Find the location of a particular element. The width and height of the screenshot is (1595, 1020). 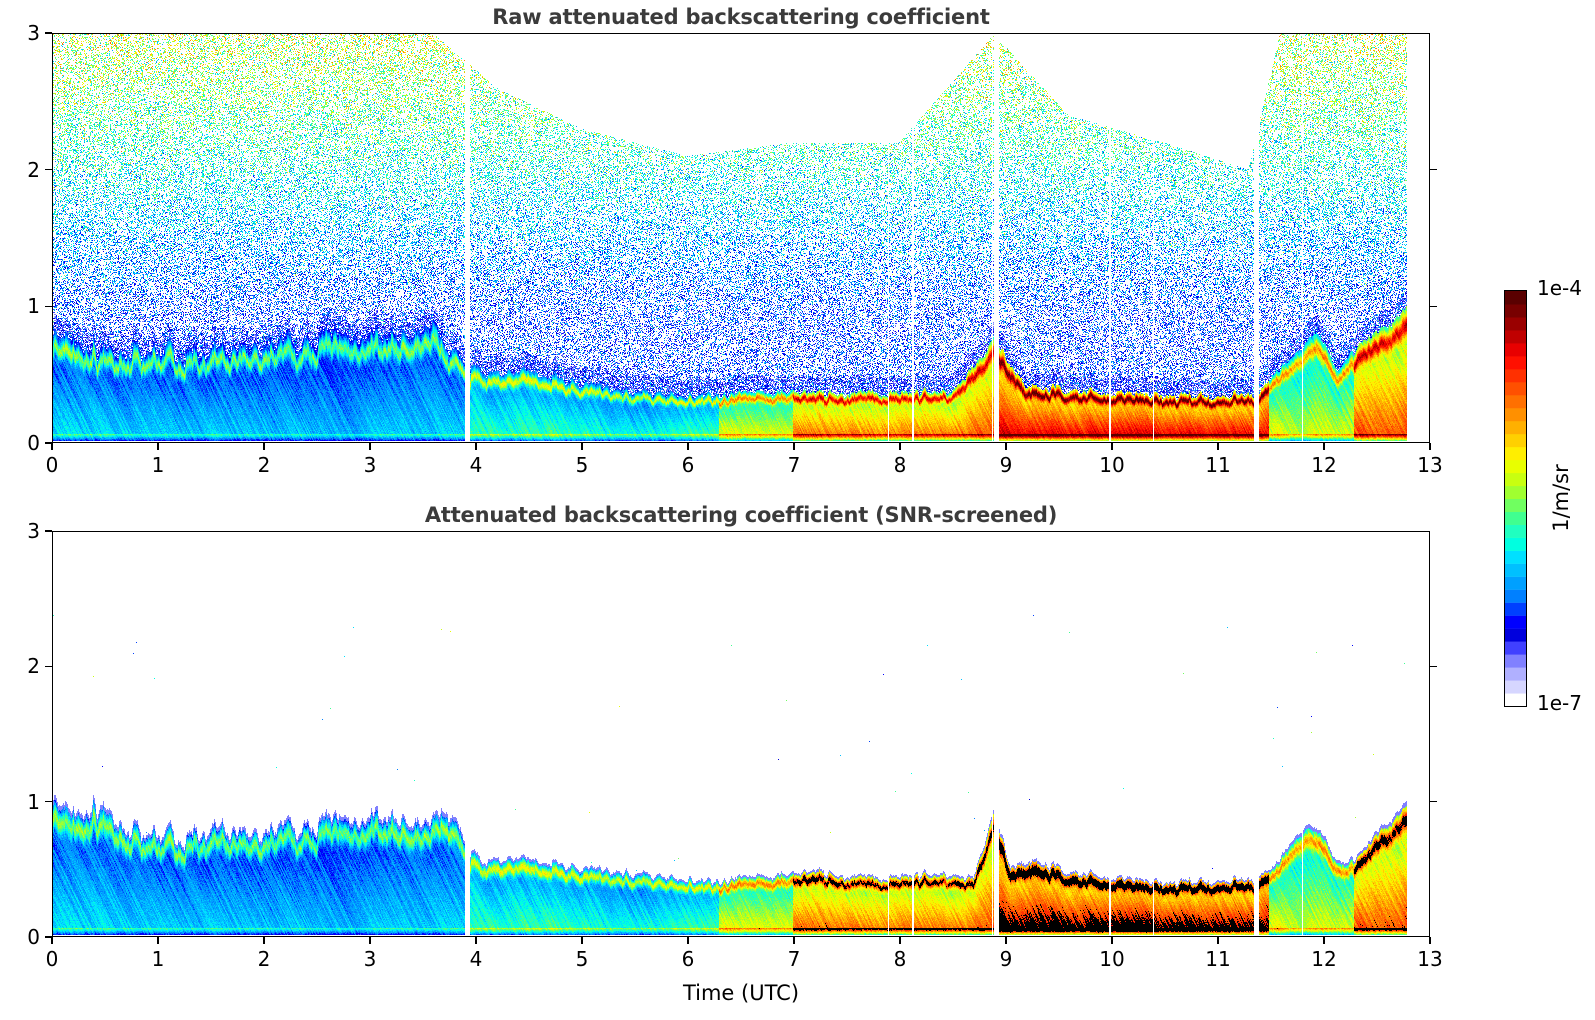

colorbar-max-label: 1e-4 is located at coordinates (1559, 288).